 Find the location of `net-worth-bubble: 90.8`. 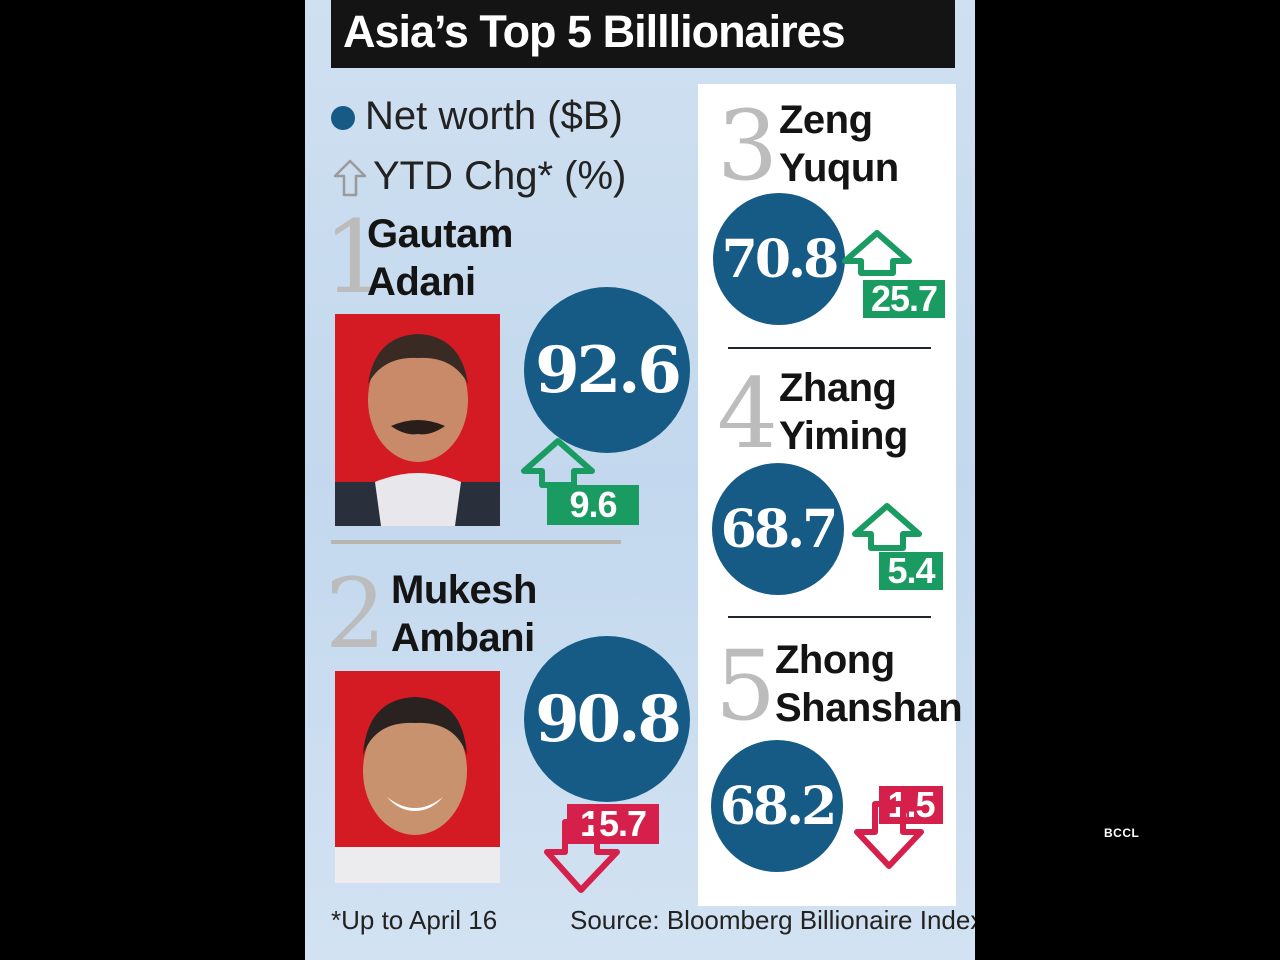

net-worth-bubble: 90.8 is located at coordinates (607, 719).